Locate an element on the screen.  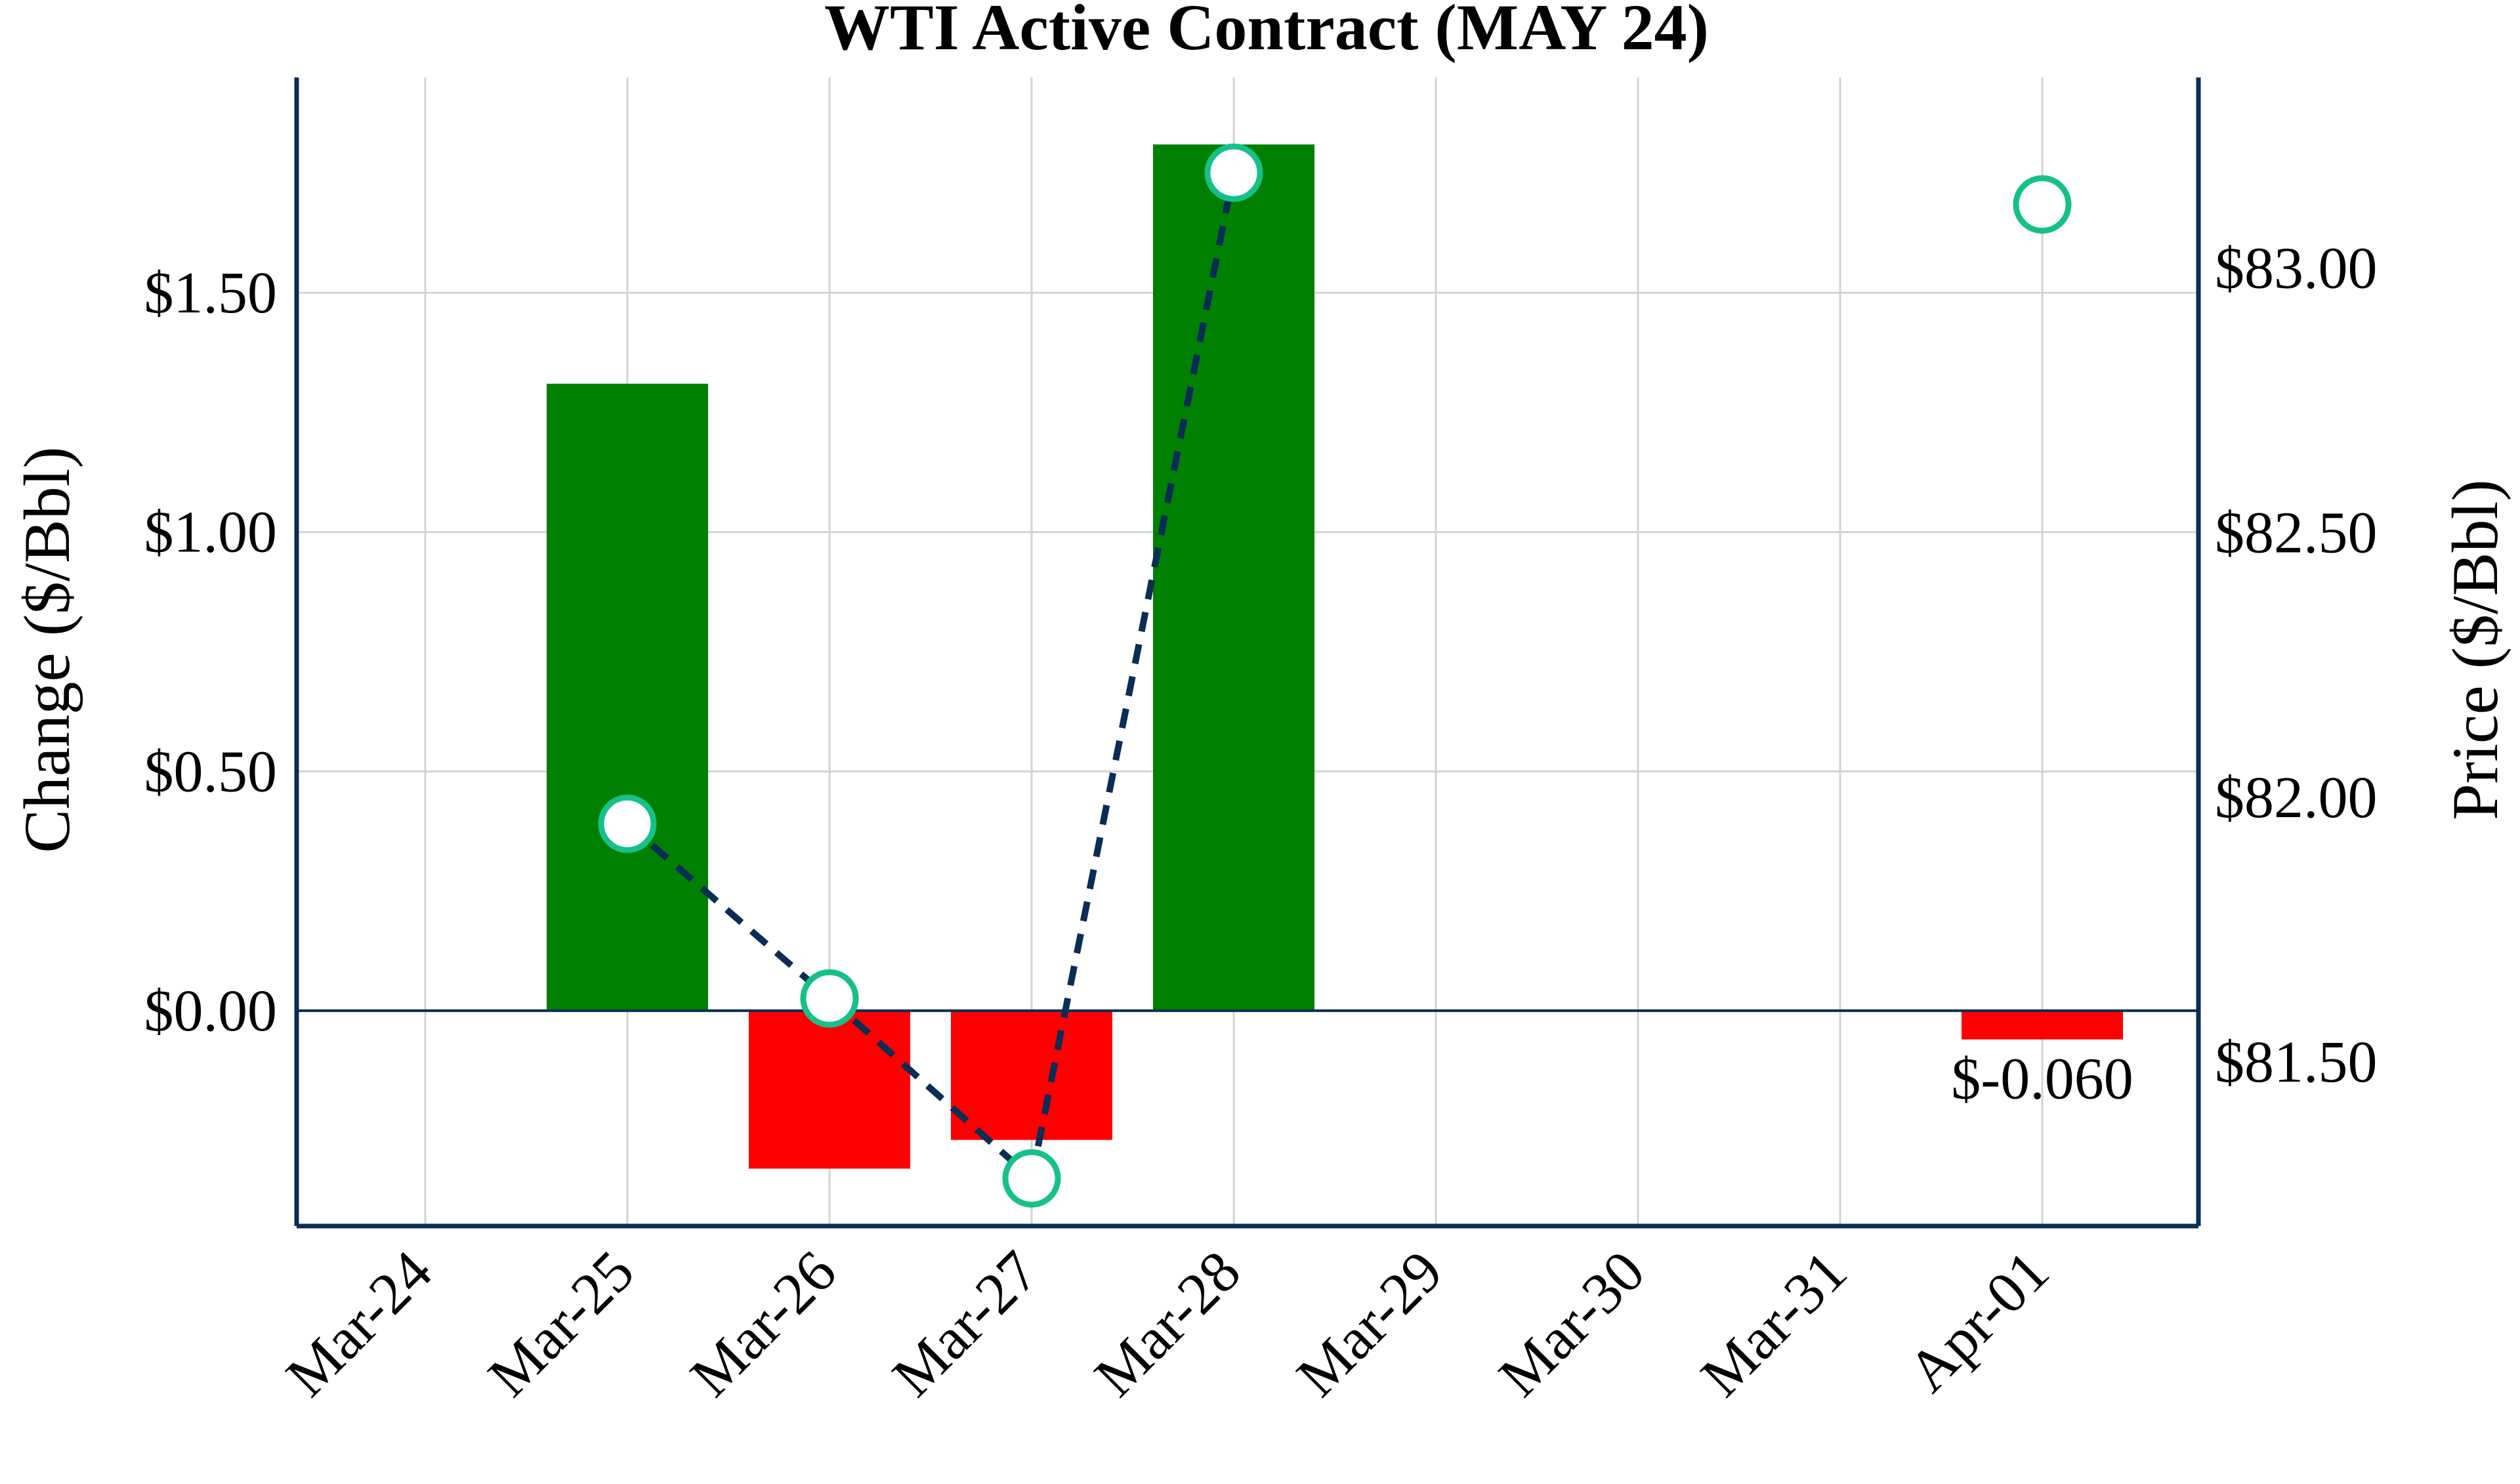
right-tick-label: $81.50 is located at coordinates (2296, 1062).